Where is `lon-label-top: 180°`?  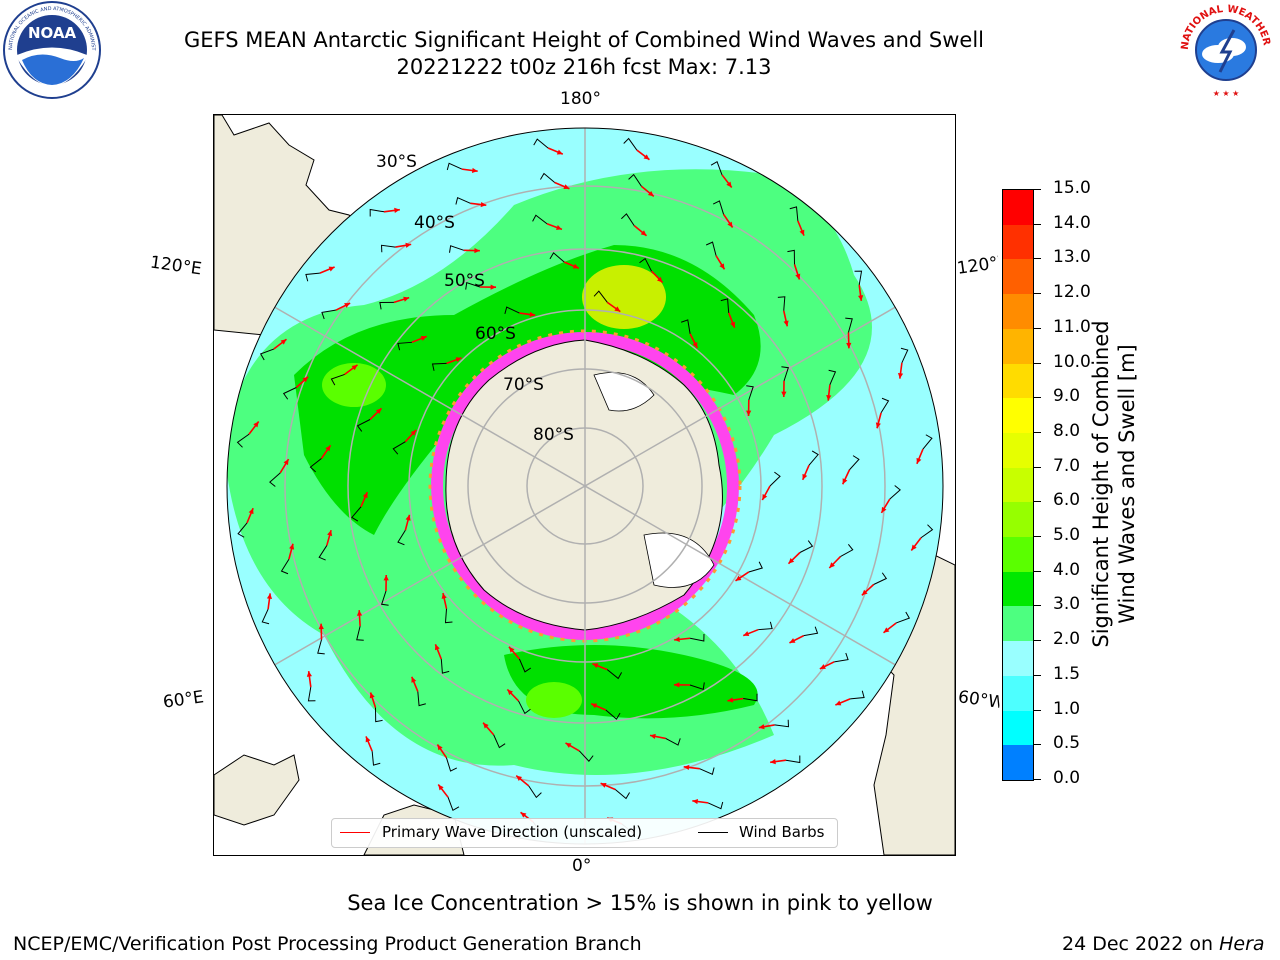
lon-label-top: 180° is located at coordinates (580, 99).